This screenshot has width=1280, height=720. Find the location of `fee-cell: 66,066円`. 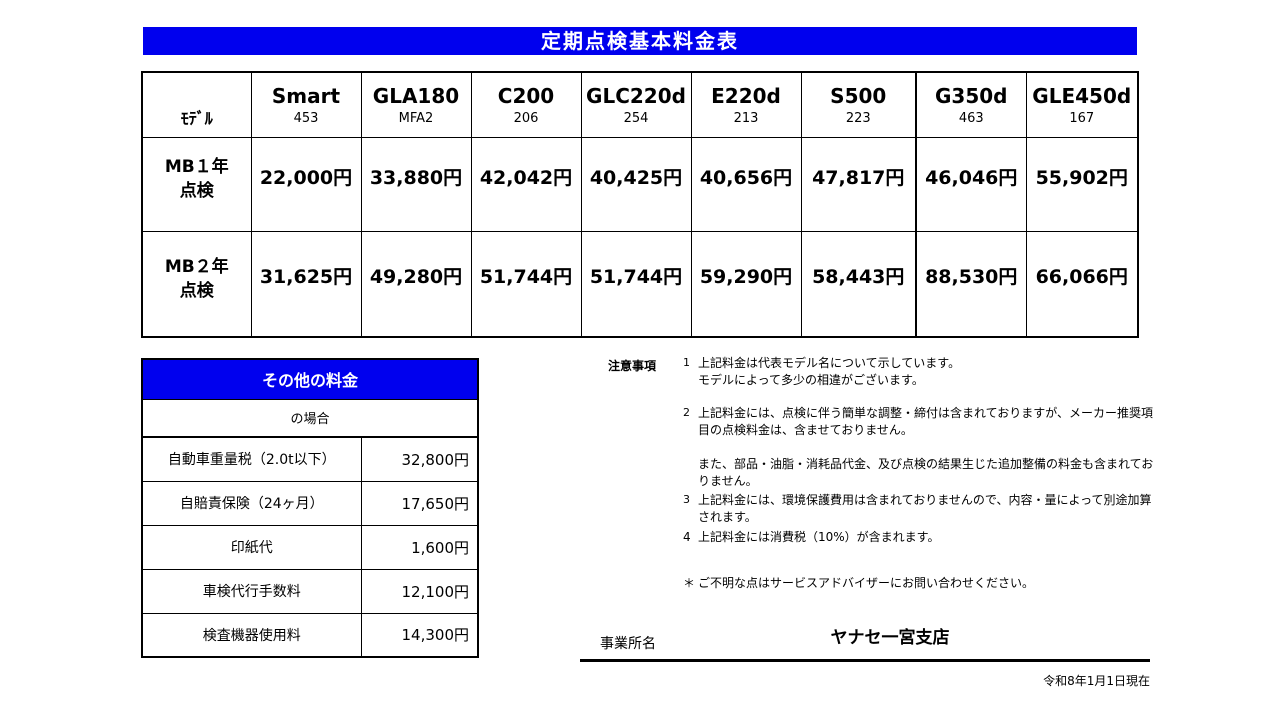

fee-cell: 66,066円 is located at coordinates (1082, 284).